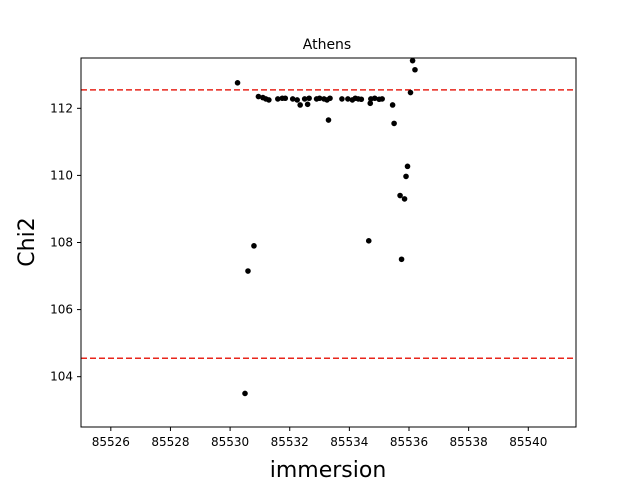  Describe the element at coordinates (327, 45) in the screenshot. I see `chart-title: Athens` at that location.